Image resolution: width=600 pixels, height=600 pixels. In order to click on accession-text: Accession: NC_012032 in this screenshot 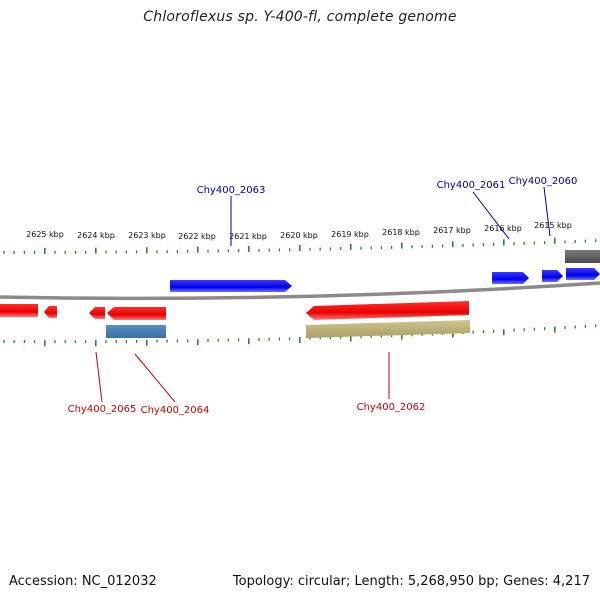, I will do `click(83, 581)`.